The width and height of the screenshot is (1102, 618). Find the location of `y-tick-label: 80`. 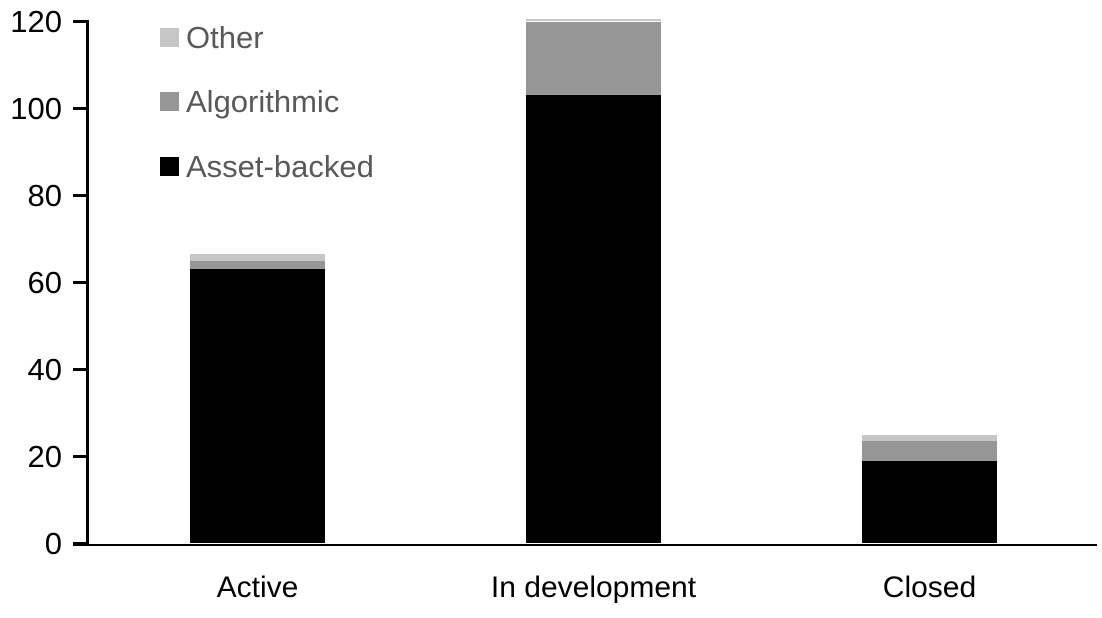

y-tick-label: 80 is located at coordinates (44, 195).